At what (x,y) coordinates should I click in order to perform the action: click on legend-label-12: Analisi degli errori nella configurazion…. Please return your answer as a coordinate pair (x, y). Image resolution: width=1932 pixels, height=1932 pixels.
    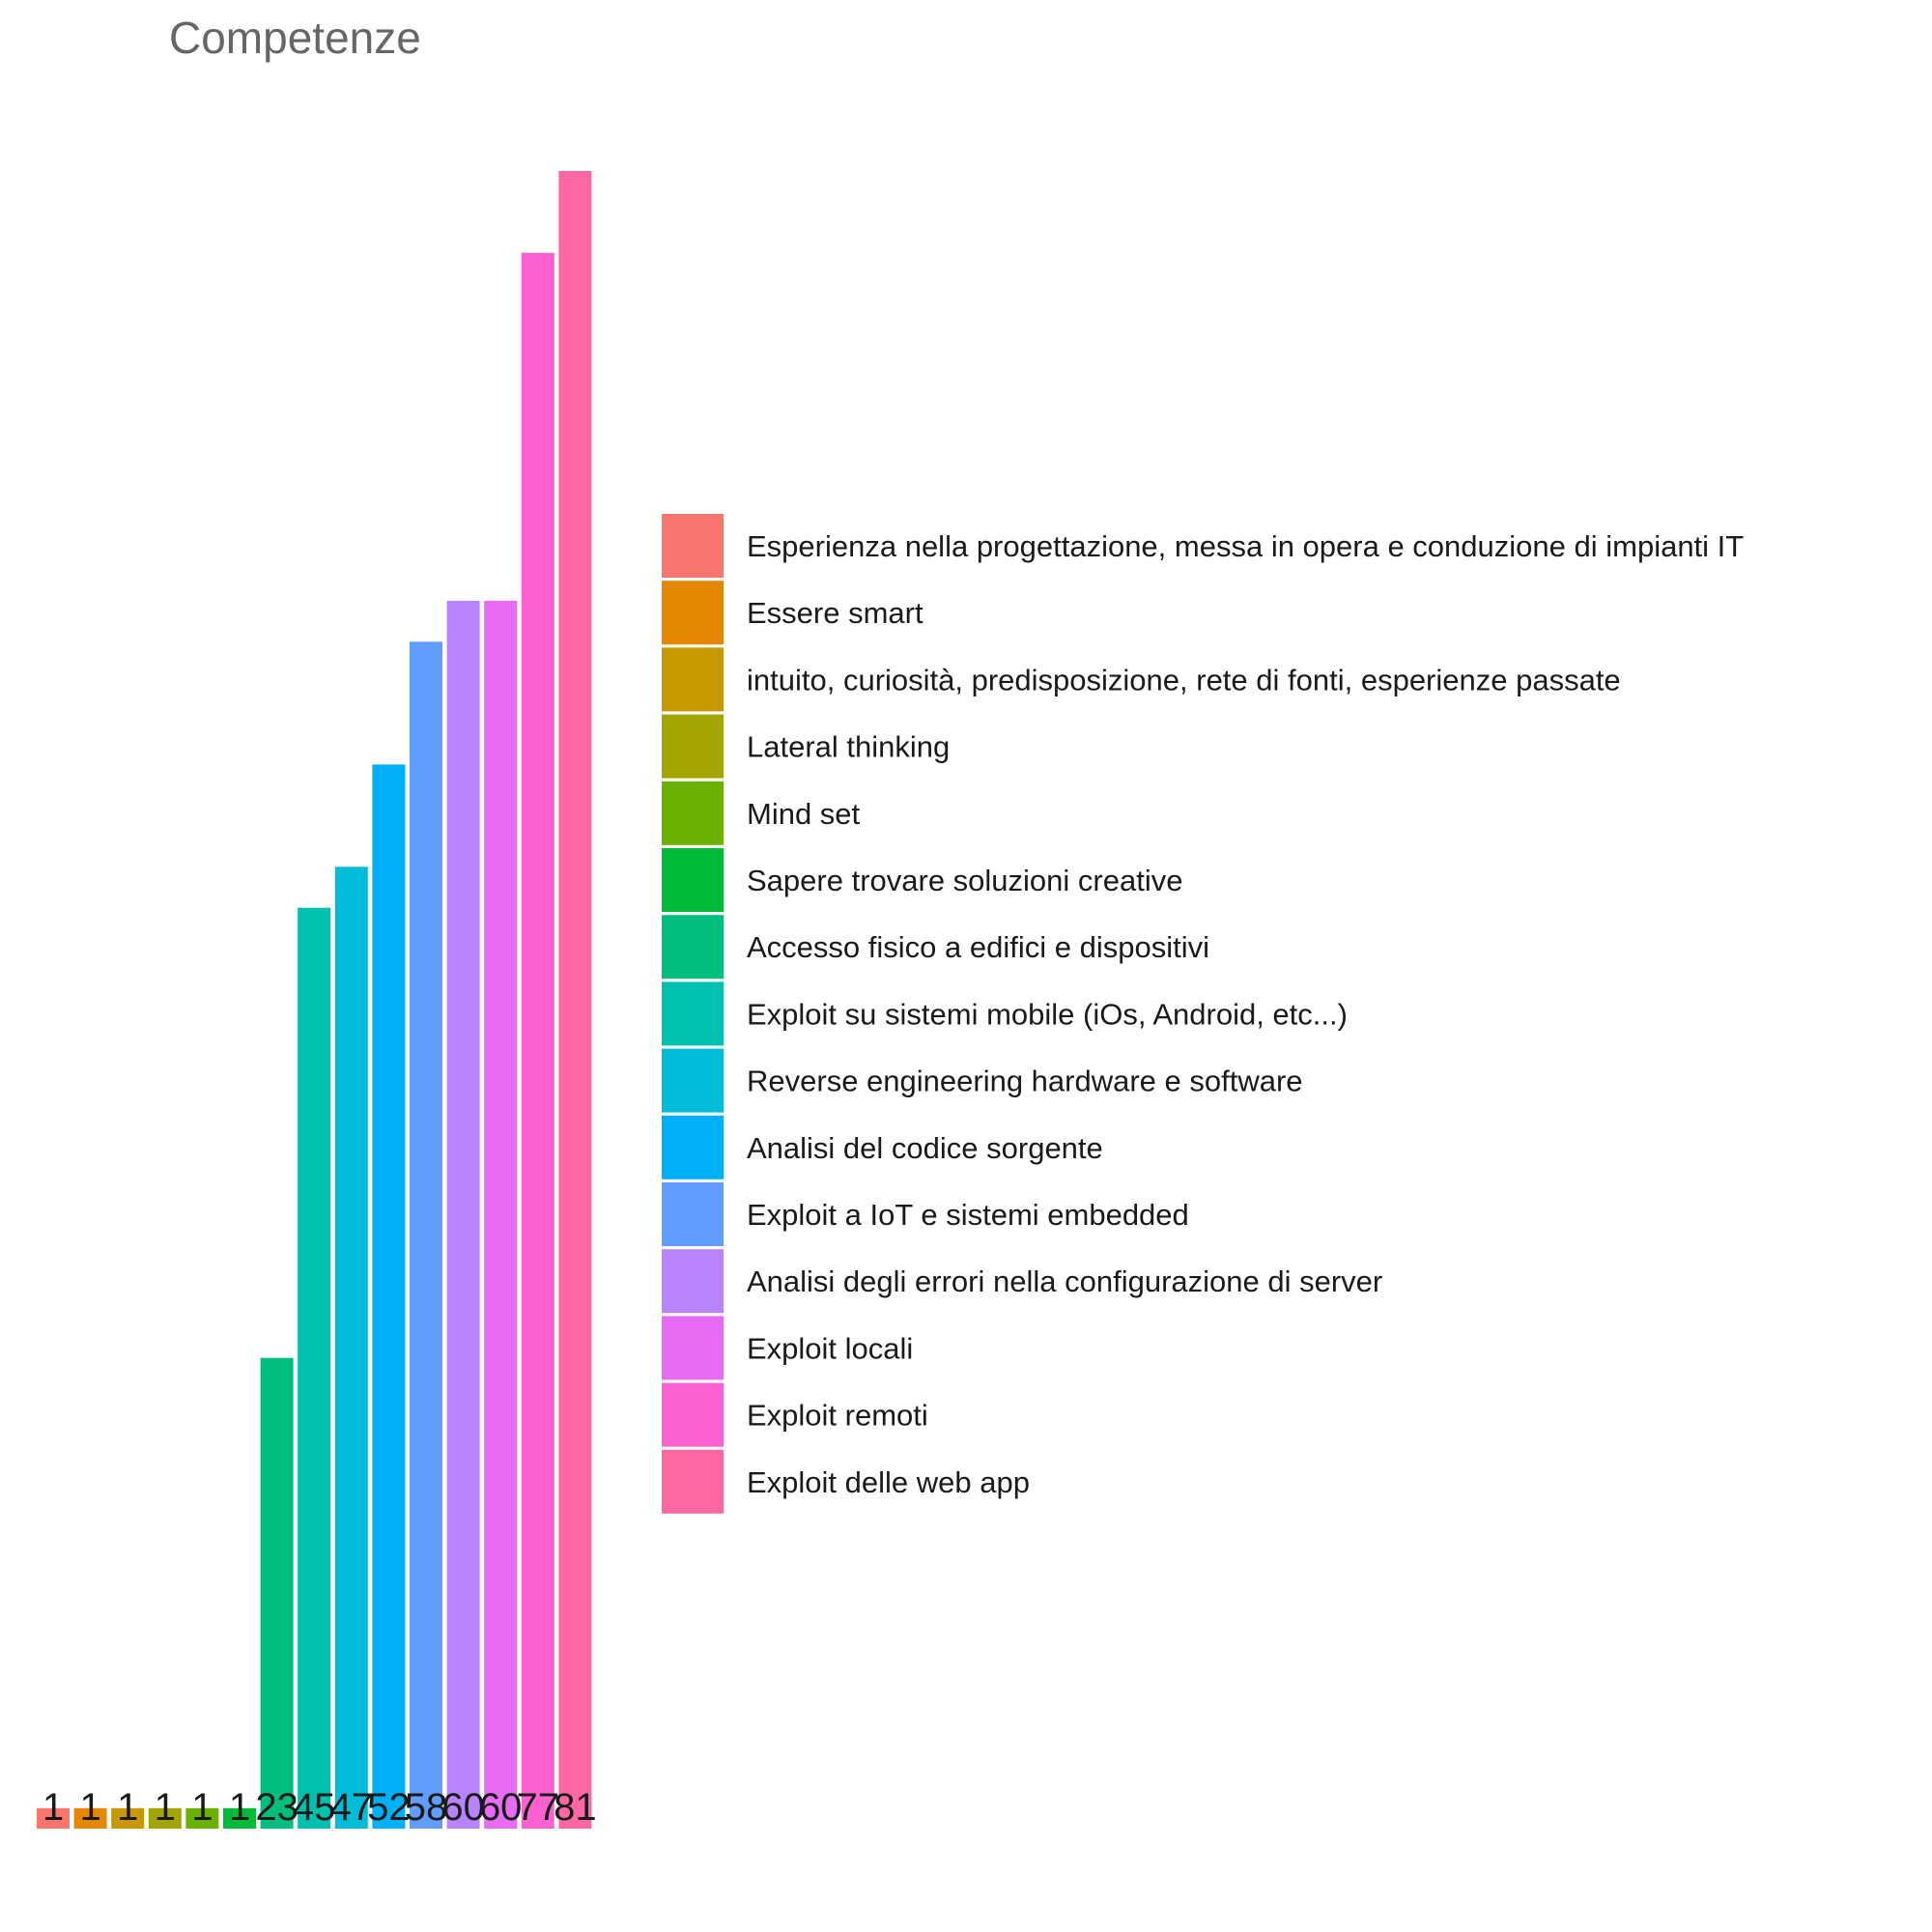
    Looking at the image, I should click on (1064, 1281).